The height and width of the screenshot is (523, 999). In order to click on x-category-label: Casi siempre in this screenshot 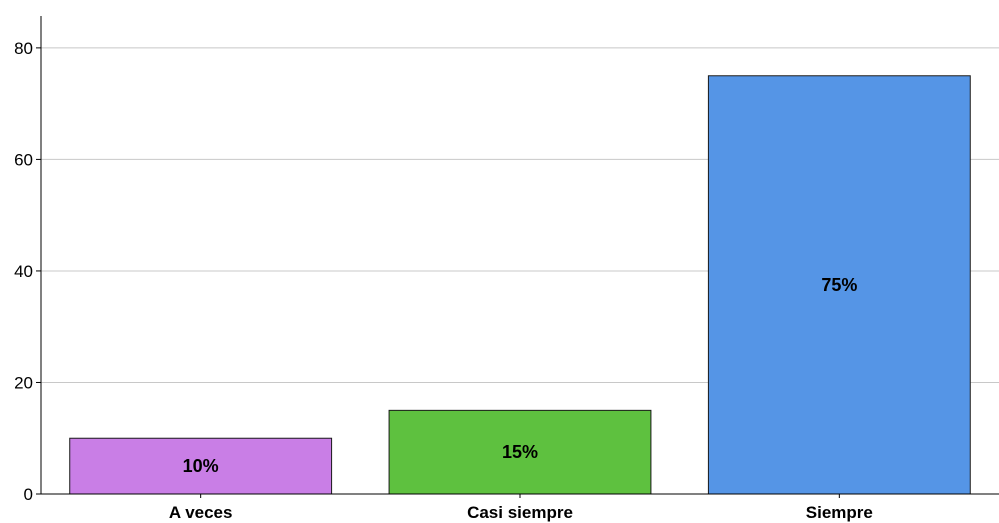, I will do `click(520, 512)`.